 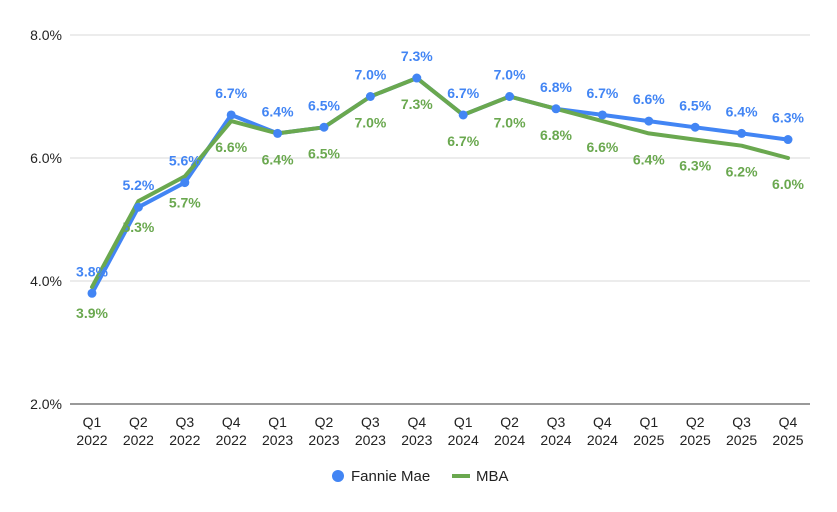 I want to click on mba-data-label: 6.5%, so click(x=324, y=153).